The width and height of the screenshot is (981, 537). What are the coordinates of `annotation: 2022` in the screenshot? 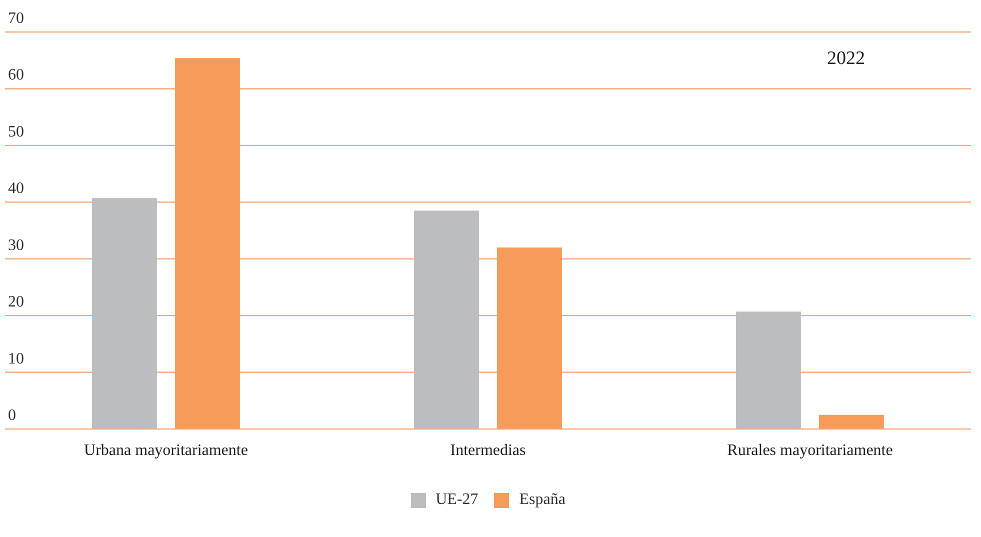 It's located at (846, 59).